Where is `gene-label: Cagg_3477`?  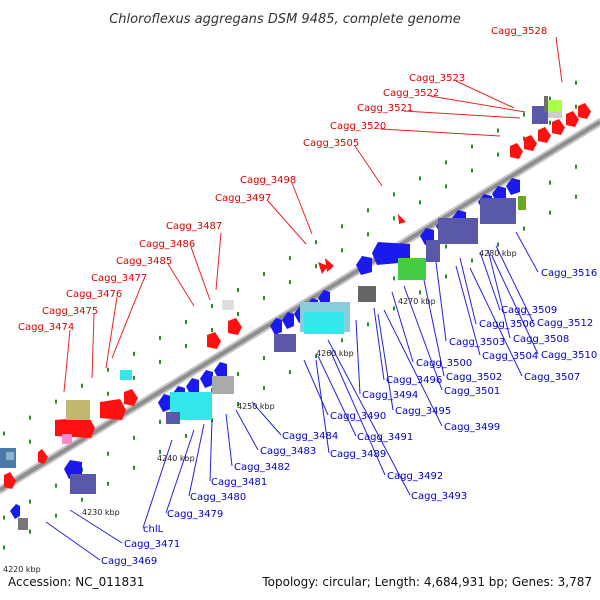 gene-label: Cagg_3477 is located at coordinates (119, 278).